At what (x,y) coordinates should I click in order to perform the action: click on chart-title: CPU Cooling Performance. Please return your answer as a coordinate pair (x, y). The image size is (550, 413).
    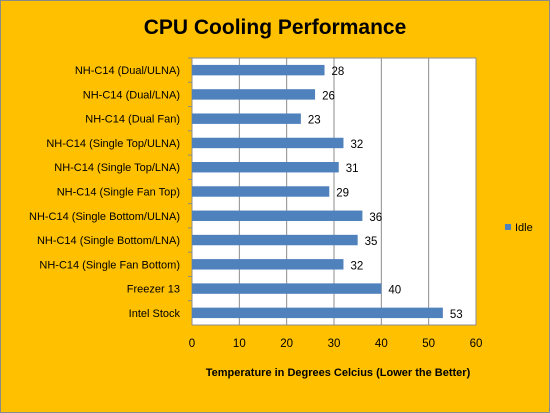
    Looking at the image, I should click on (275, 27).